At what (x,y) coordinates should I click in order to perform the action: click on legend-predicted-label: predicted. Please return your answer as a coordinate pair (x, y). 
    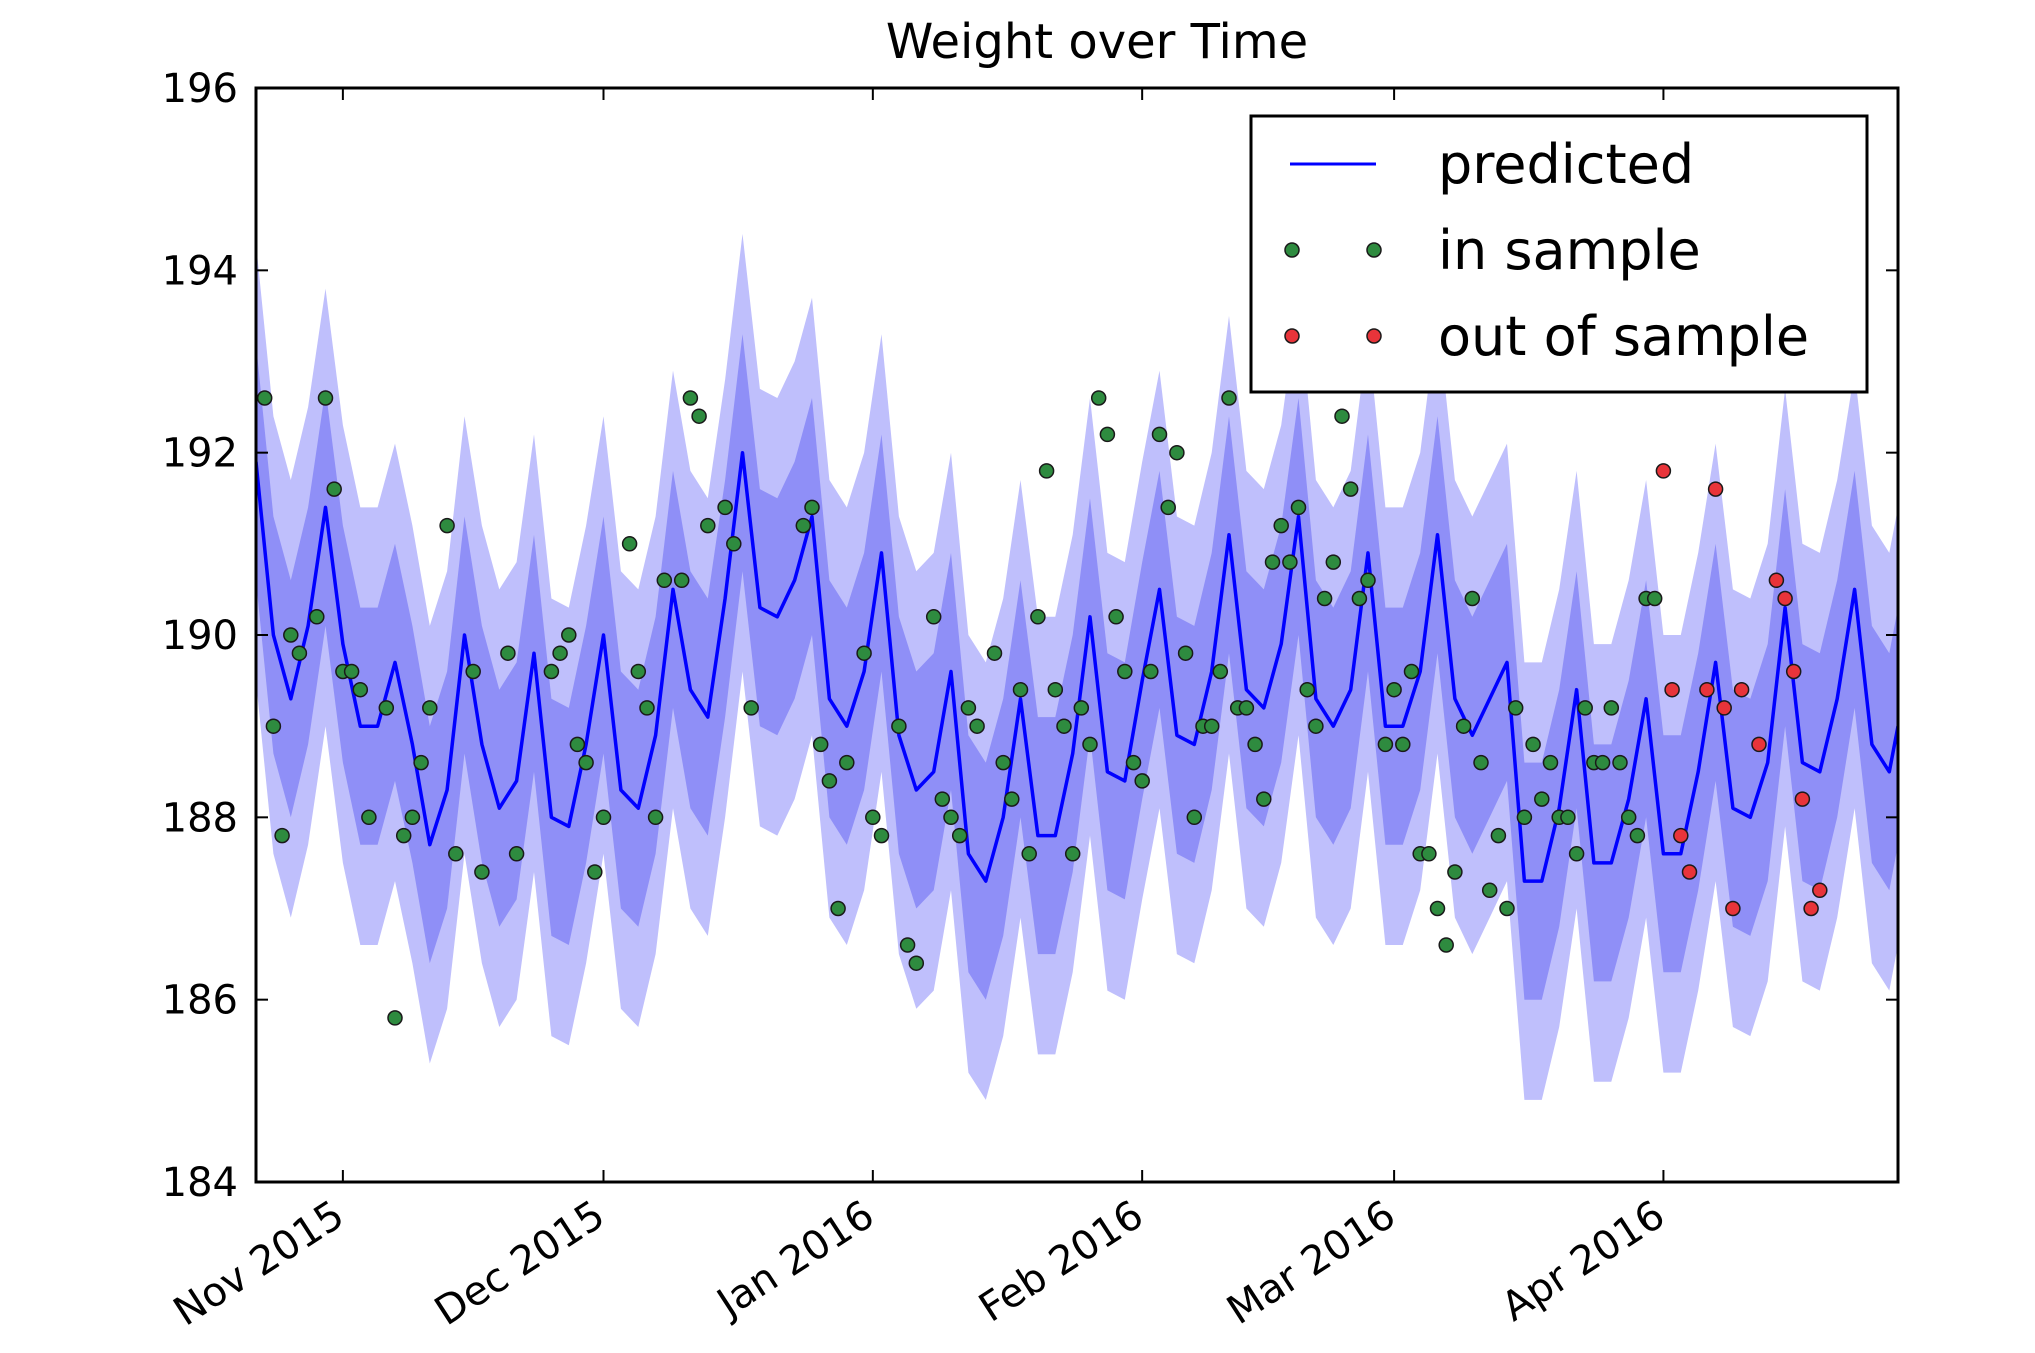
    Looking at the image, I should click on (1566, 164).